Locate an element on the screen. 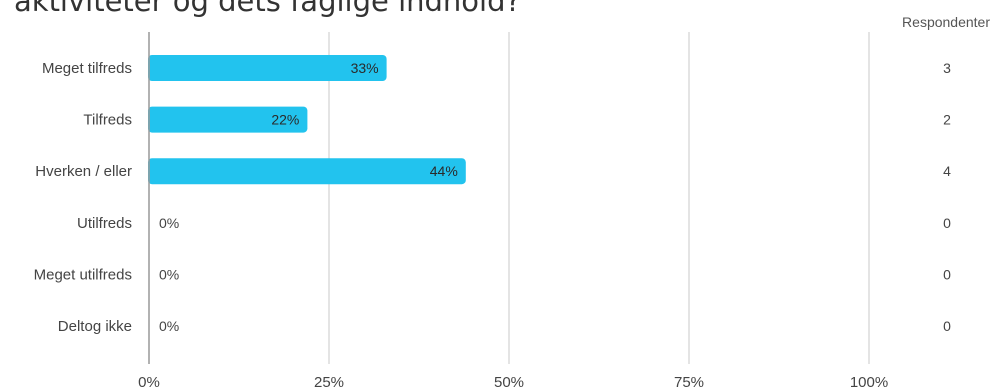  x-tick-label: 25% is located at coordinates (329, 382).